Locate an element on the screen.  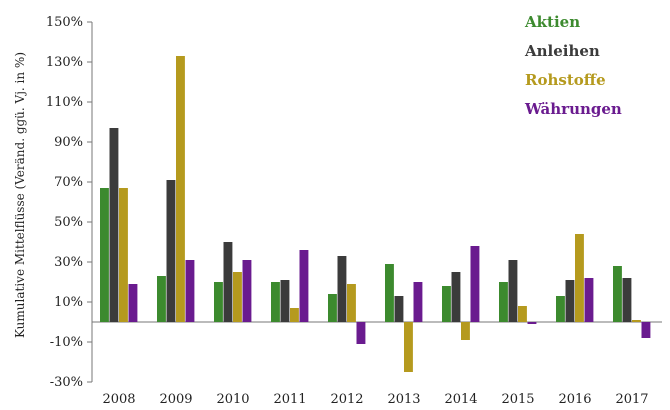
y-tick-label: -30% is located at coordinates (66, 382).